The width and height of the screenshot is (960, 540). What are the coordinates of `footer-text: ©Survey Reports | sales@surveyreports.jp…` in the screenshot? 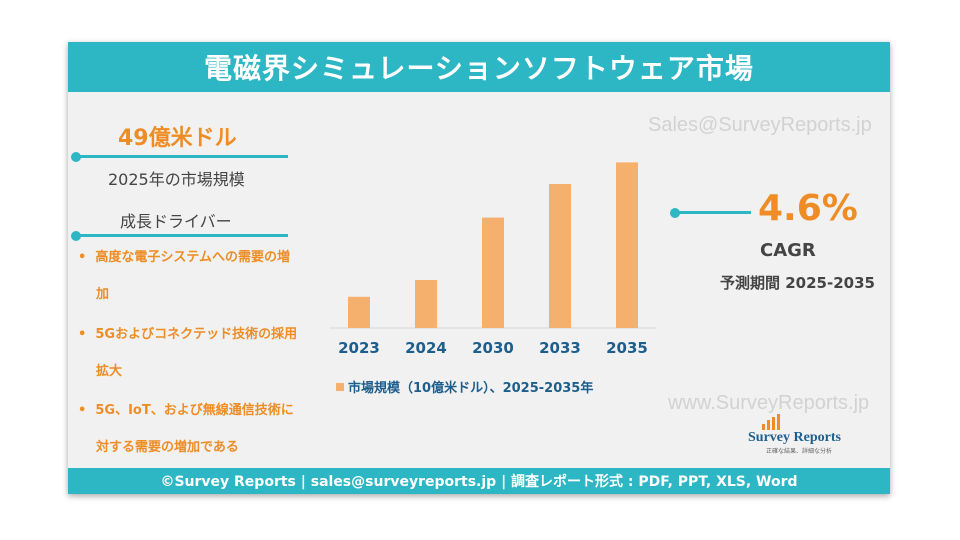 It's located at (479, 482).